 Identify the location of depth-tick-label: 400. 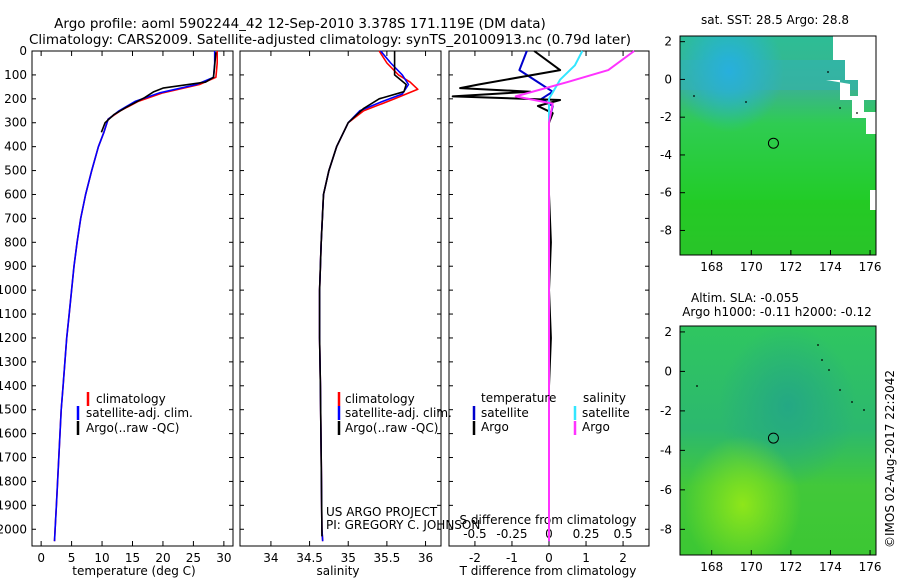
(15, 147).